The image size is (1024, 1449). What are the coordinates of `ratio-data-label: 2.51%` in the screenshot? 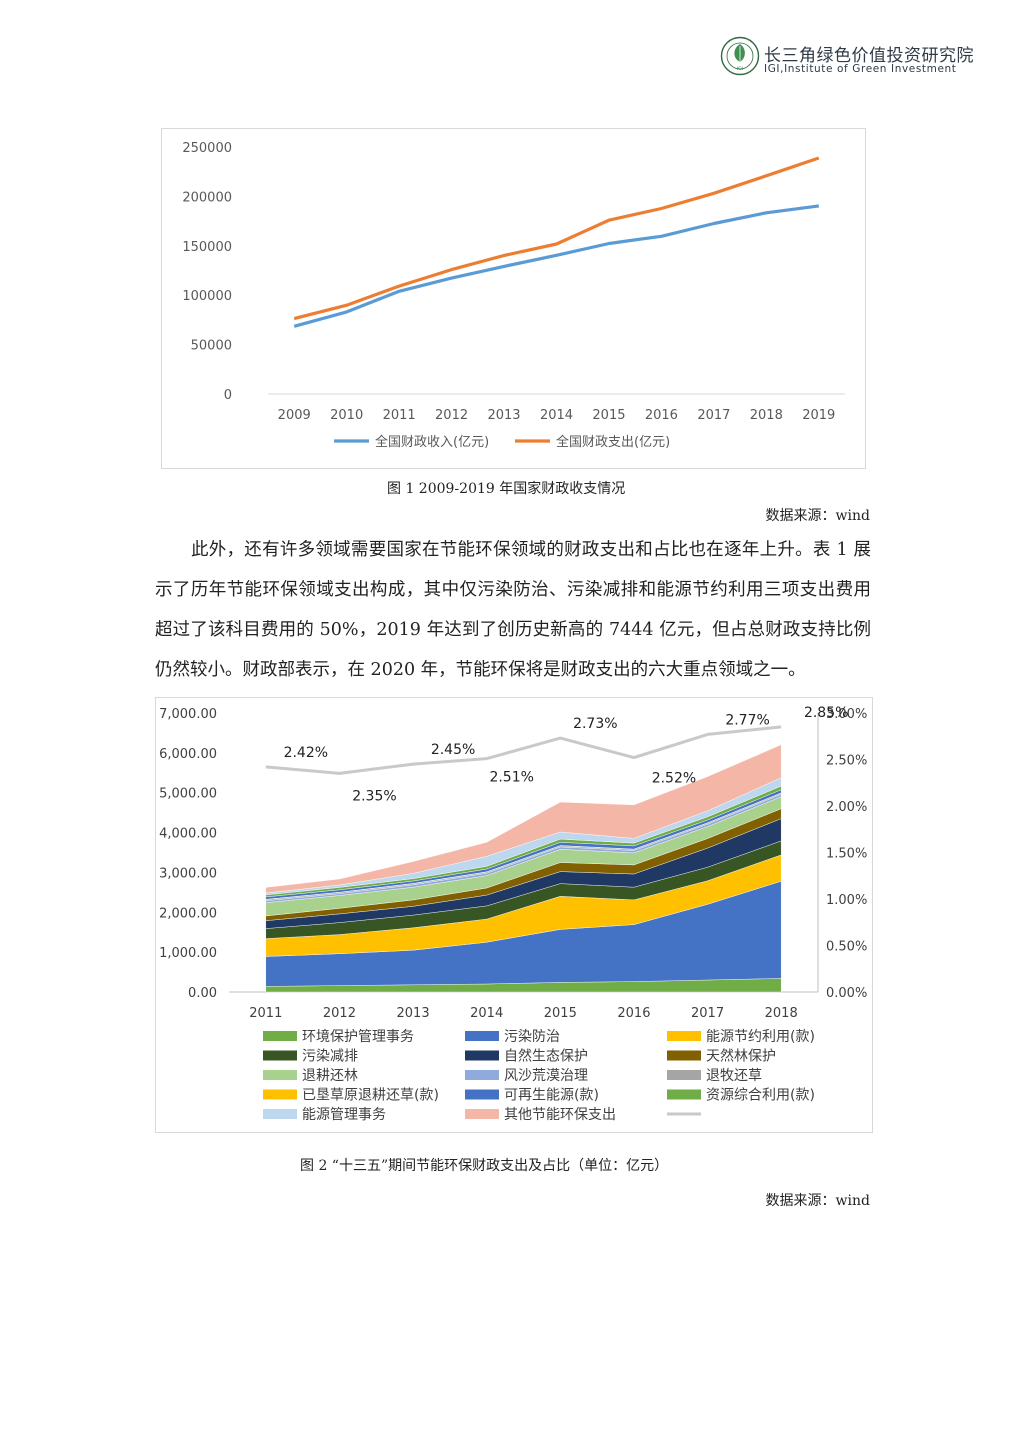 It's located at (511, 778).